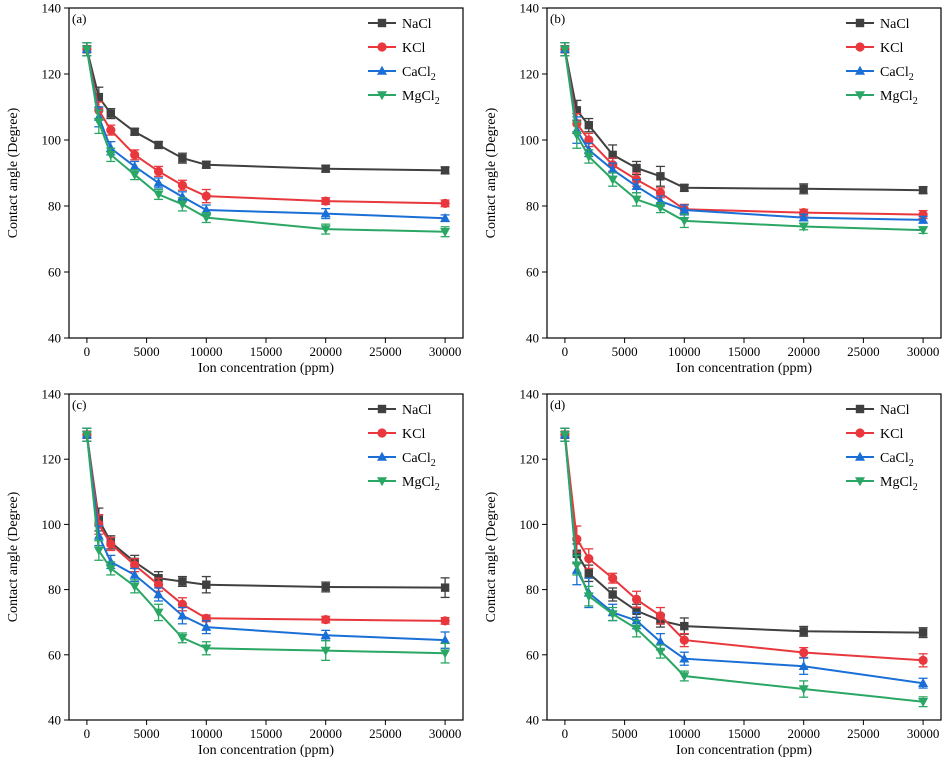 The width and height of the screenshot is (945, 768). I want to click on series-nacl, so click(744, 533).